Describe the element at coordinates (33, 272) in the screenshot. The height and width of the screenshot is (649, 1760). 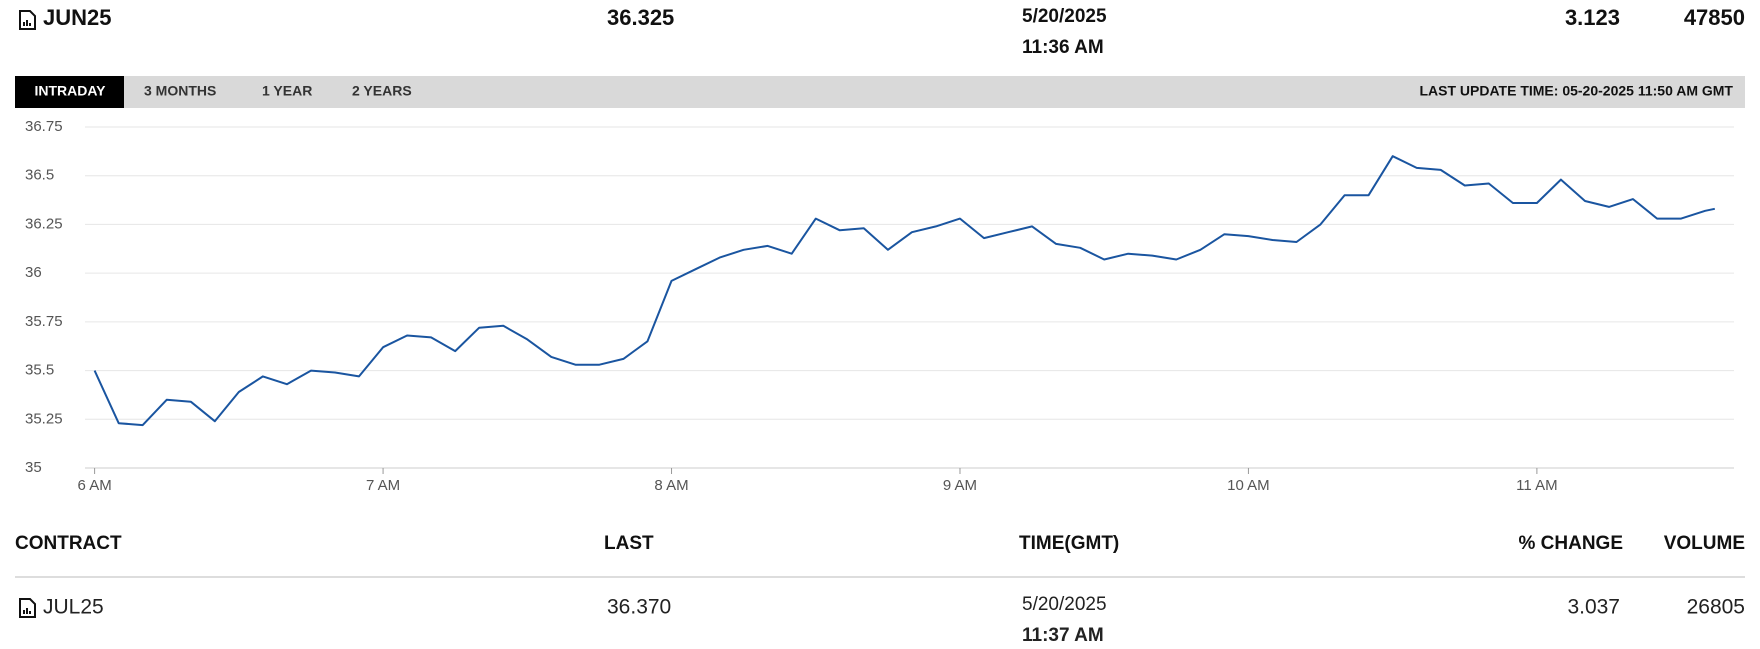
I see `y-tick-label: 36` at that location.